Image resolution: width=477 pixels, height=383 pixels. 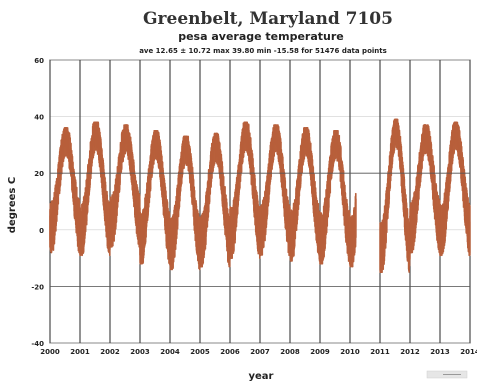 What do you see at coordinates (170, 352) in the screenshot?
I see `x-tick-label: 2004` at bounding box center [170, 352].